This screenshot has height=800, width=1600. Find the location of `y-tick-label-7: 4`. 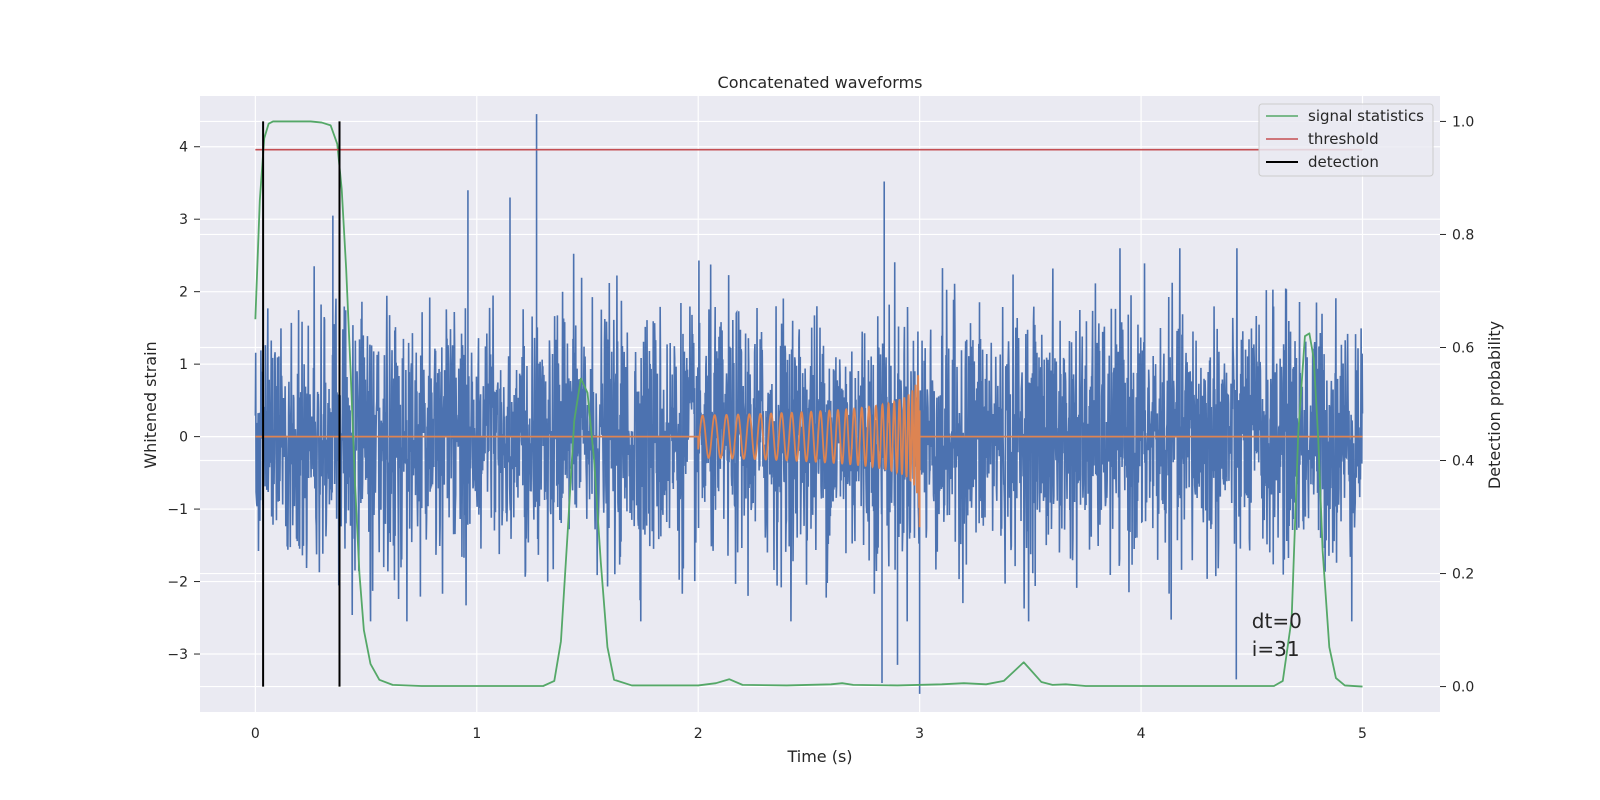

y-tick-label-7: 4 is located at coordinates (183, 148).